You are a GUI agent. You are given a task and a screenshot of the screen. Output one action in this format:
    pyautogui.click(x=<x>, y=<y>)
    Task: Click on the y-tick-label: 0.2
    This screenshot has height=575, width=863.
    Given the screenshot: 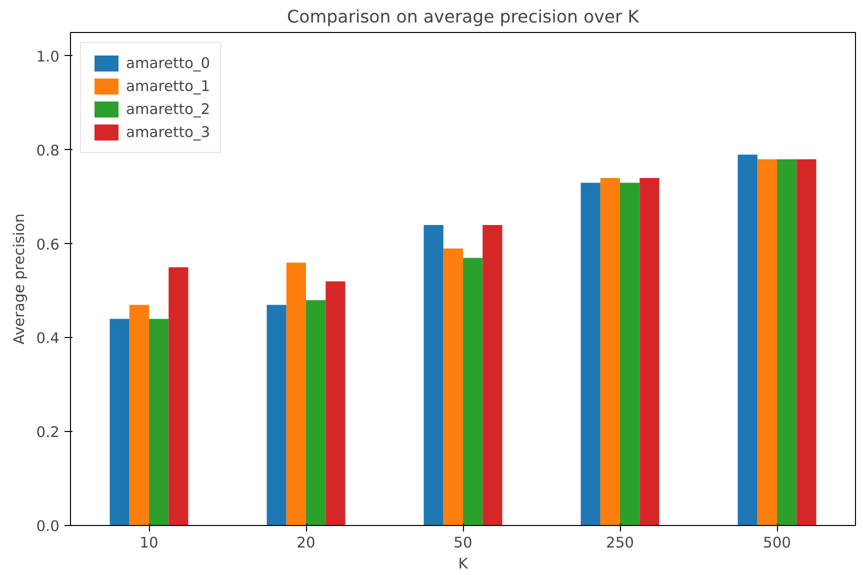 What is the action you would take?
    pyautogui.click(x=48, y=433)
    